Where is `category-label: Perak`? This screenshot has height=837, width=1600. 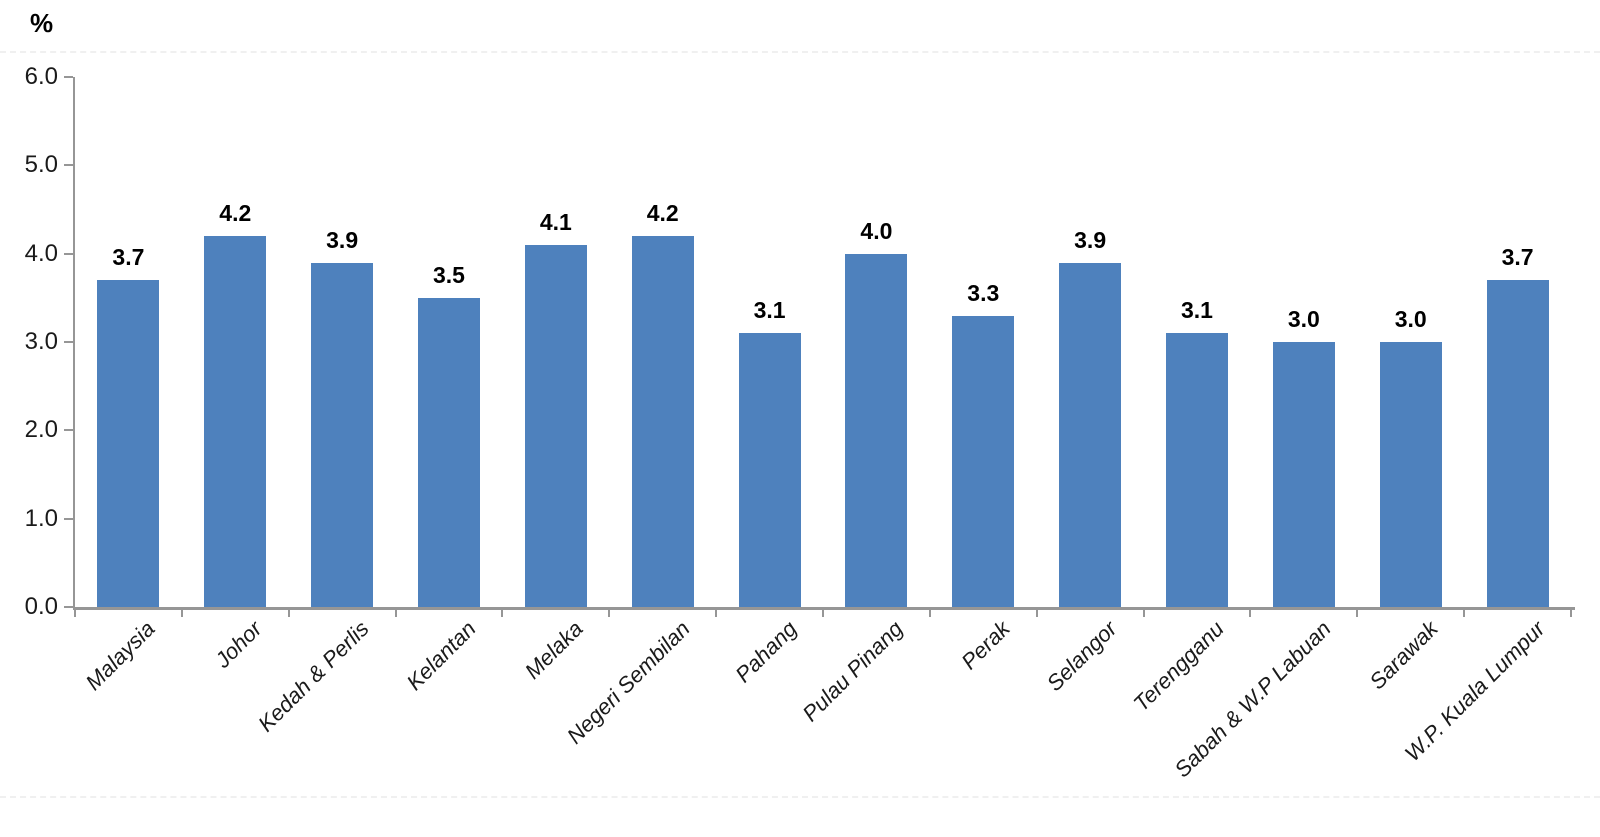 category-label: Perak is located at coordinates (985, 645).